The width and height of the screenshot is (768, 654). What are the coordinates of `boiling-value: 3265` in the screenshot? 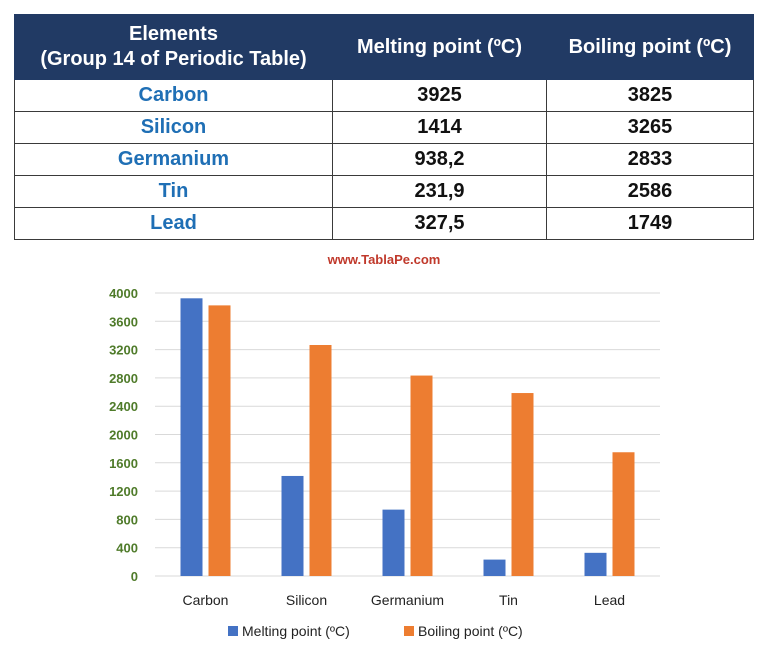 It's located at (650, 127).